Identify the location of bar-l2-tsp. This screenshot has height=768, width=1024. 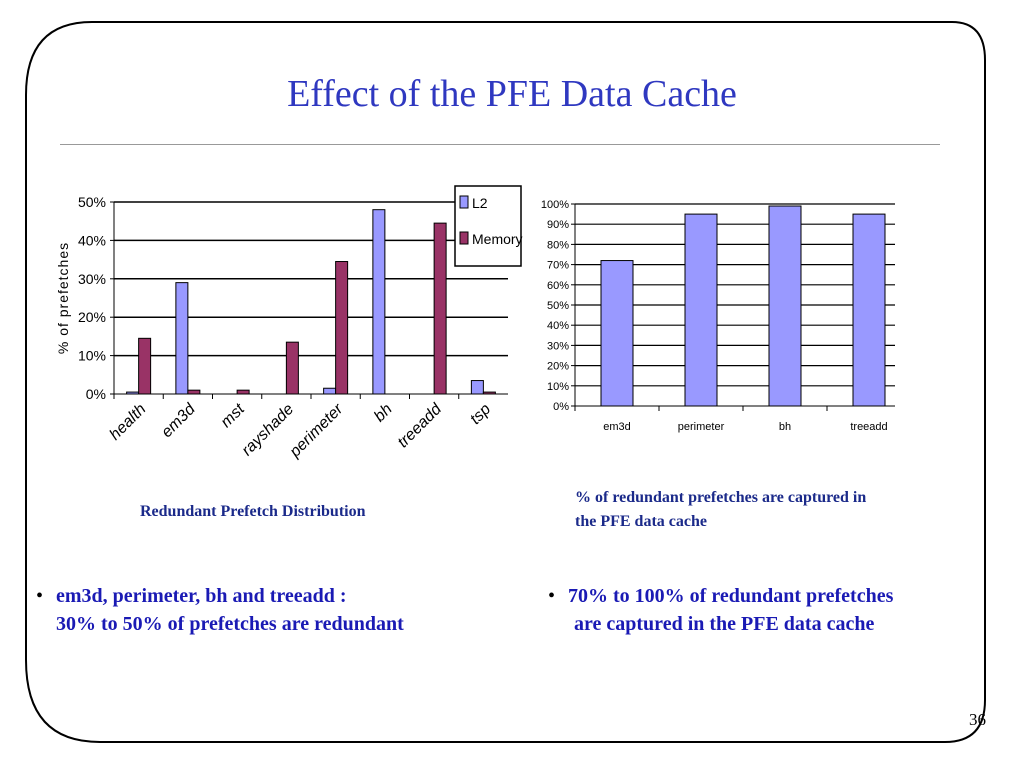
(477, 387).